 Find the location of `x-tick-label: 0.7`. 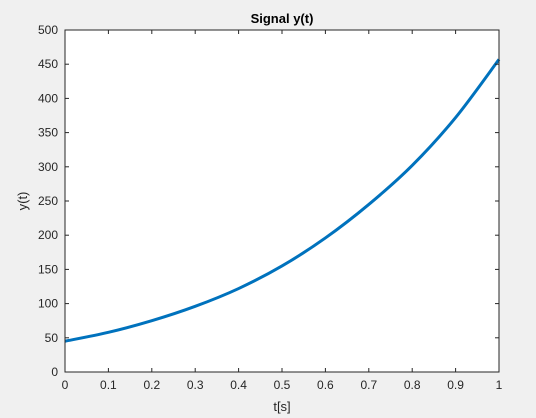

x-tick-label: 0.7 is located at coordinates (368, 385).